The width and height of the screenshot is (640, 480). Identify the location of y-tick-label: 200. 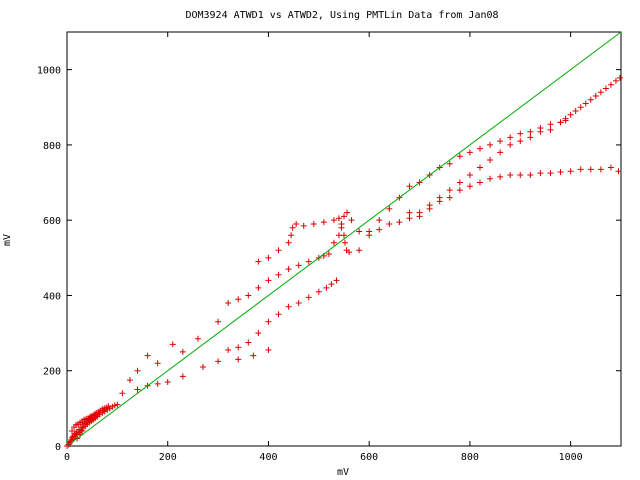
(52, 372).